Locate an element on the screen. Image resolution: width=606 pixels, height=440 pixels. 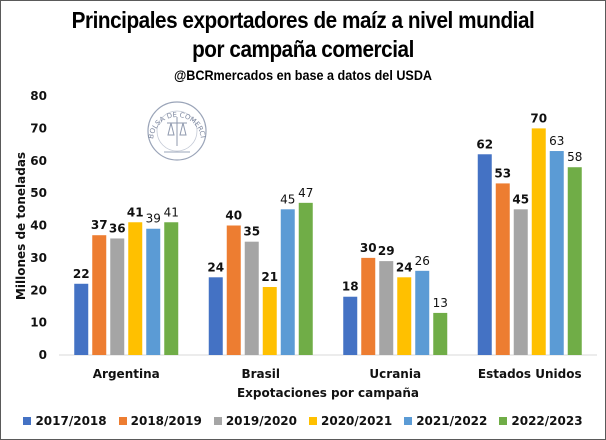
svg-text: BOLSA DE COMERCIO DE ROSARIO is located at coordinates (104, 70).